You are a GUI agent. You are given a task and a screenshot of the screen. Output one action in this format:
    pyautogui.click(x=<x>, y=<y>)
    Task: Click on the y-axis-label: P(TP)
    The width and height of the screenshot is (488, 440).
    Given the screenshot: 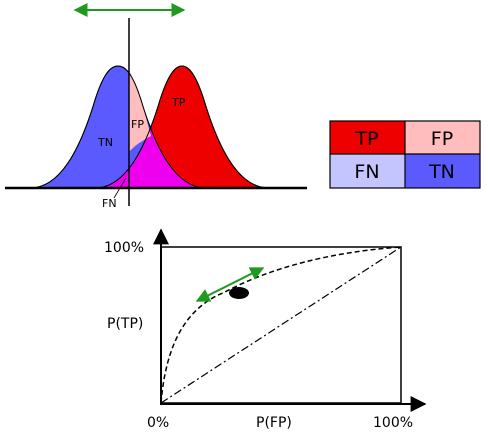 What is the action you would take?
    pyautogui.click(x=125, y=324)
    